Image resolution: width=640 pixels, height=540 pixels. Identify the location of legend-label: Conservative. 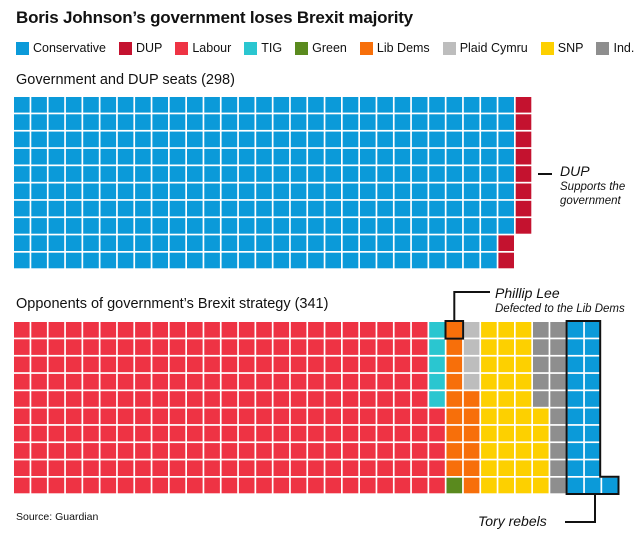
(69, 48).